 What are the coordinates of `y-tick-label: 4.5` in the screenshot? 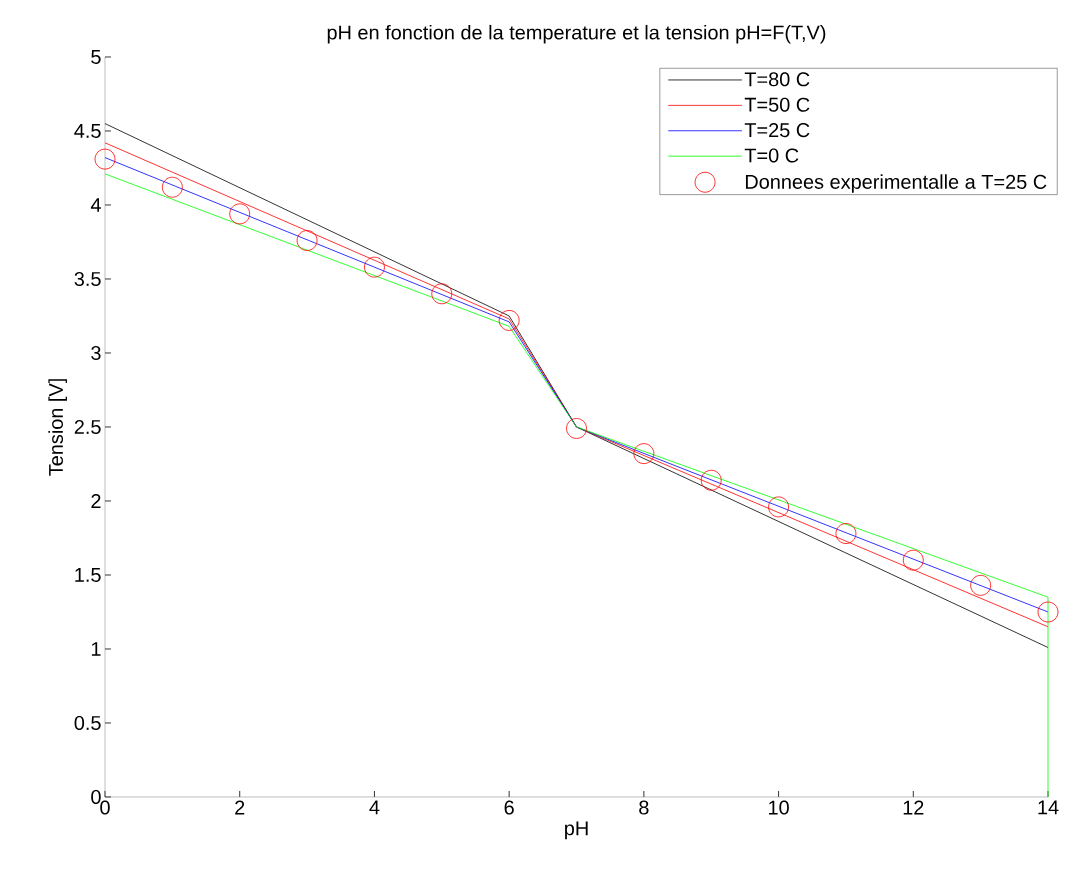 It's located at (87, 131).